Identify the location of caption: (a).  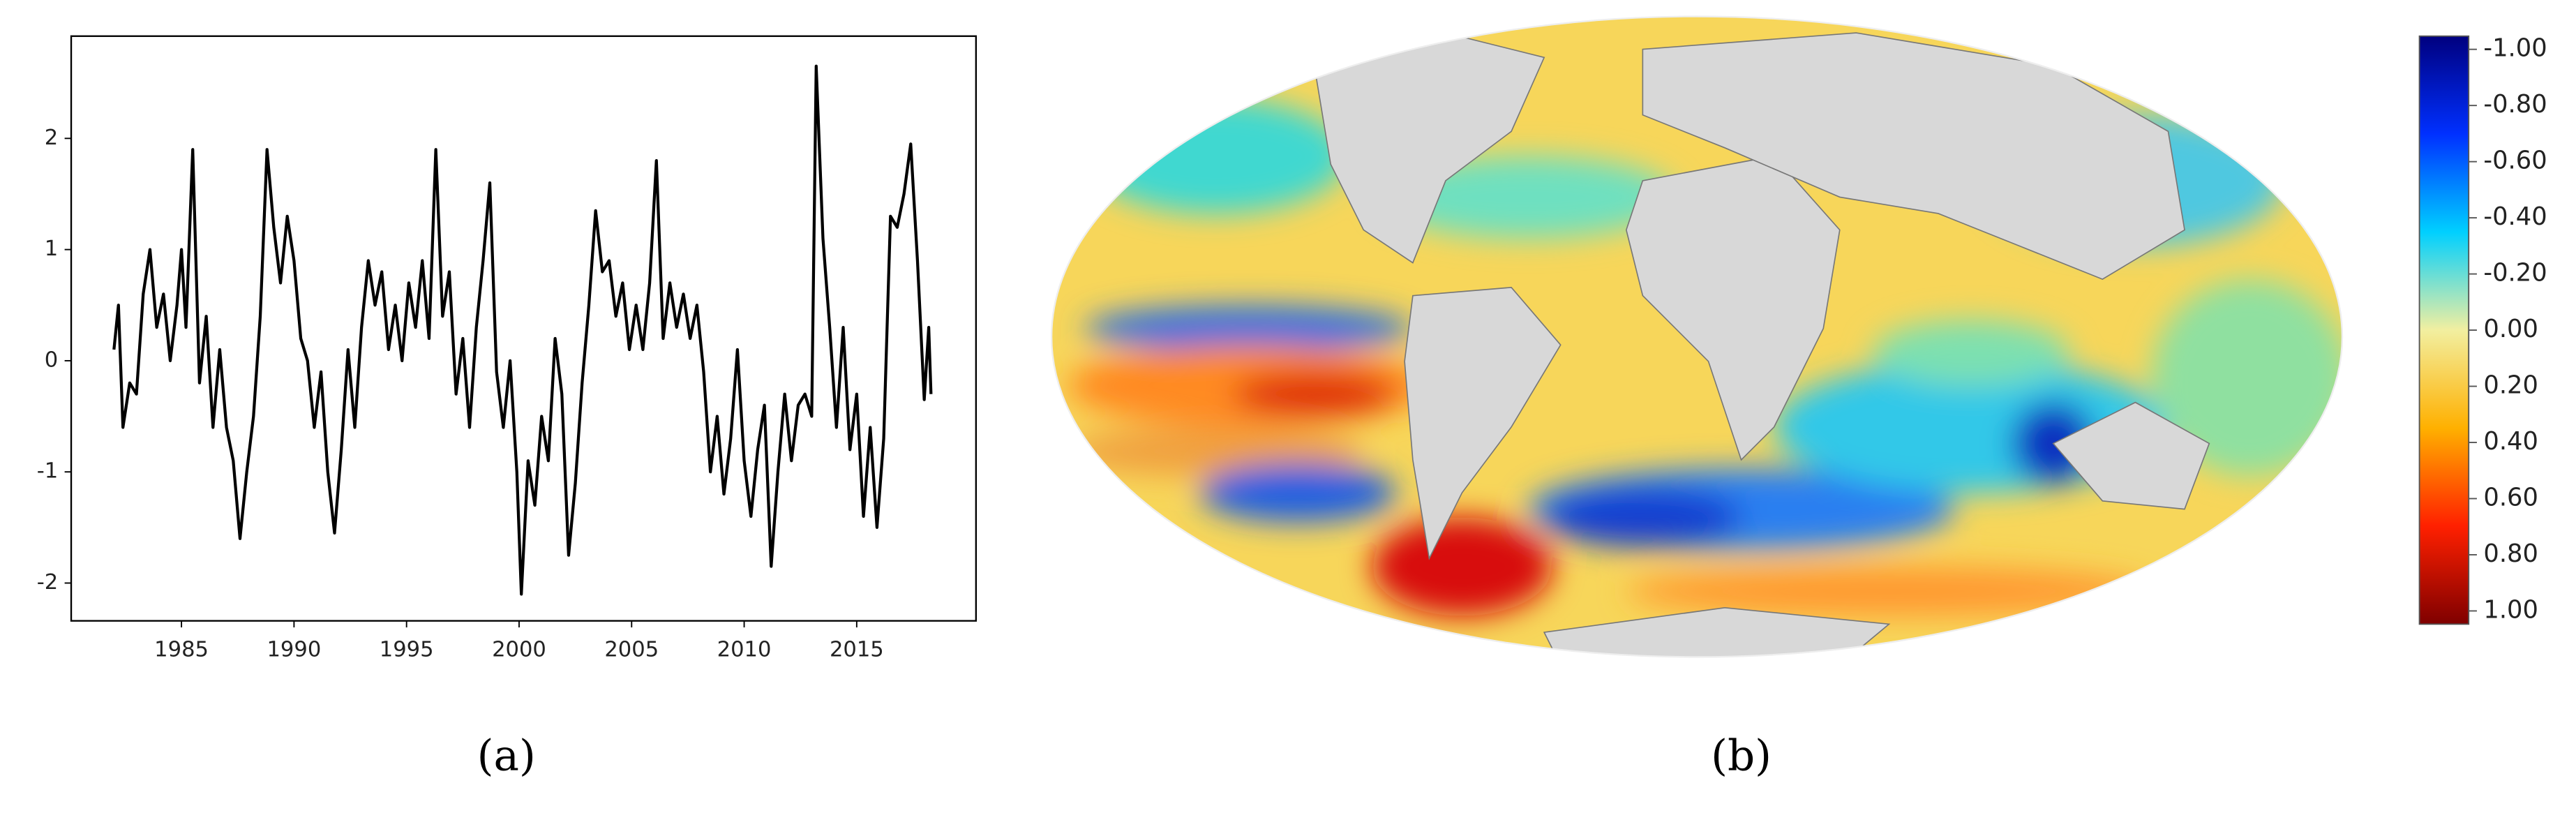
(506, 755).